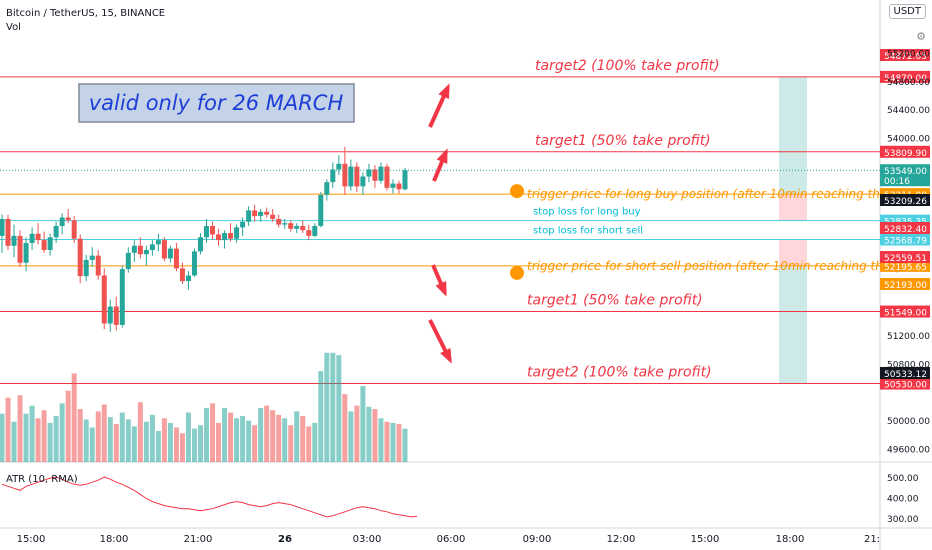 The image size is (932, 550). What do you see at coordinates (905, 314) in the screenshot?
I see `price-tag: 51549.00` at bounding box center [905, 314].